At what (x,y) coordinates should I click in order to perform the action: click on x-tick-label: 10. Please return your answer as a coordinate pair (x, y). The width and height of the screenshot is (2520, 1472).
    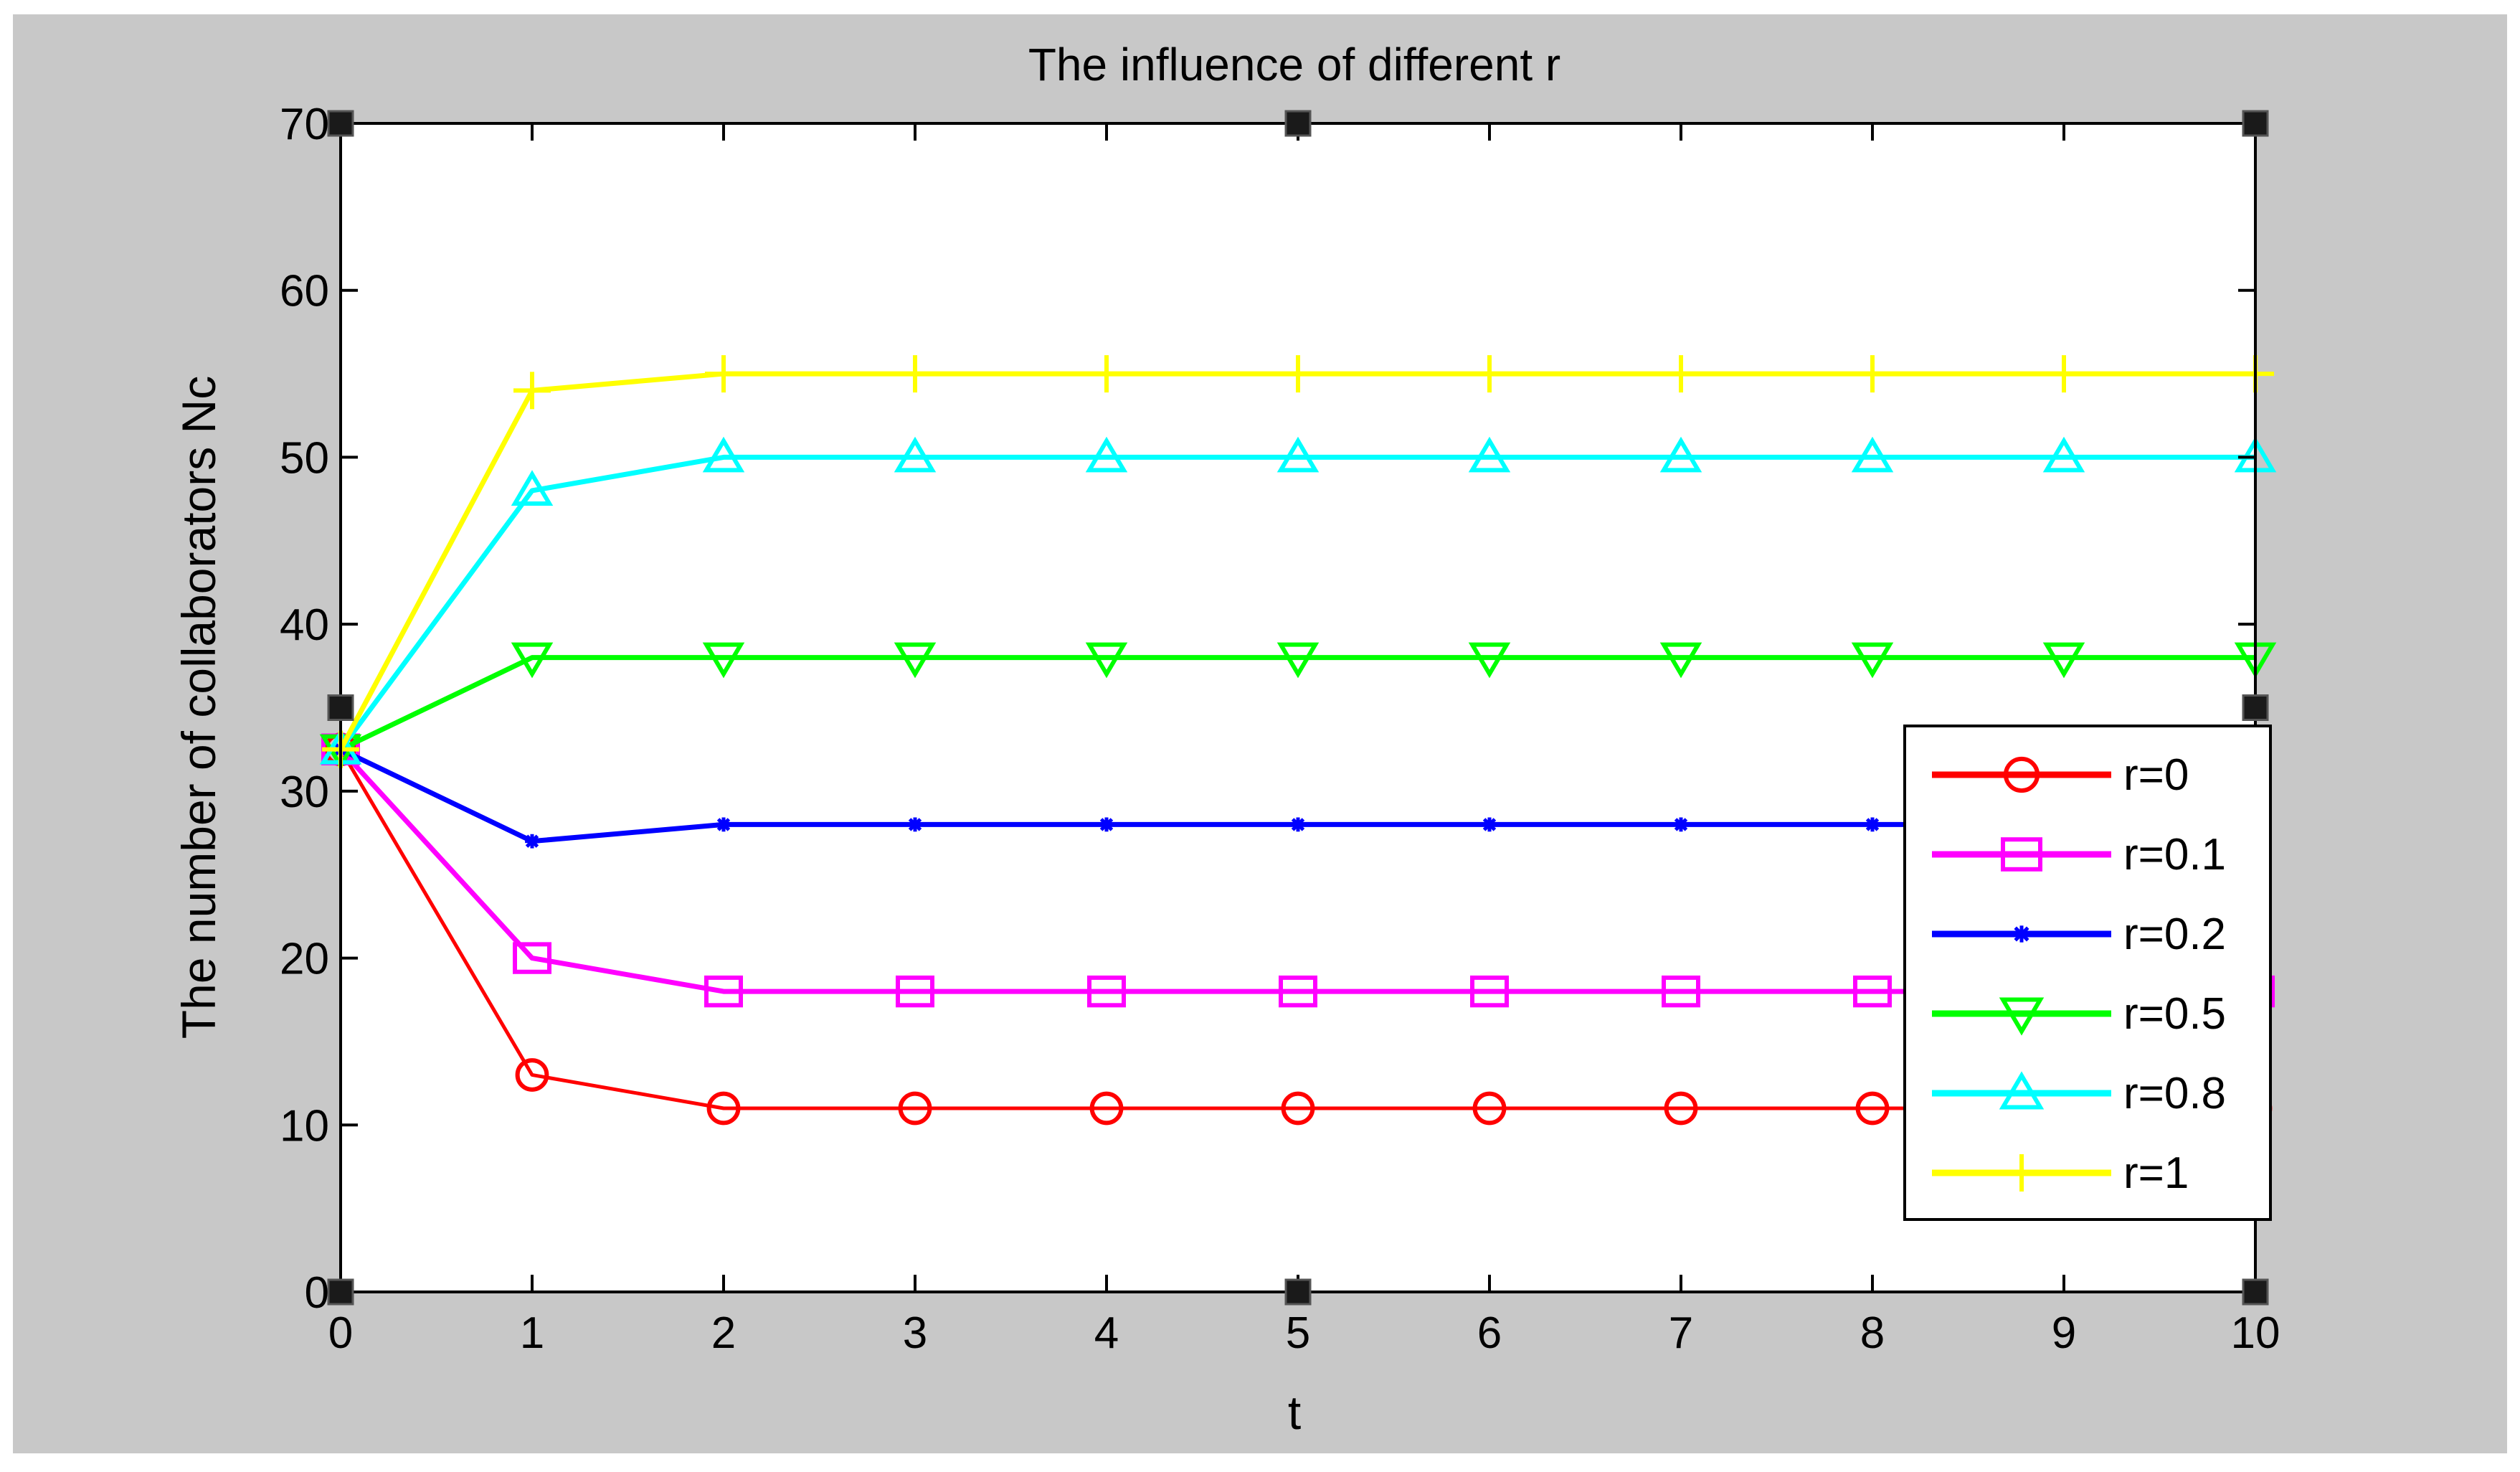
    Looking at the image, I should click on (2255, 1333).